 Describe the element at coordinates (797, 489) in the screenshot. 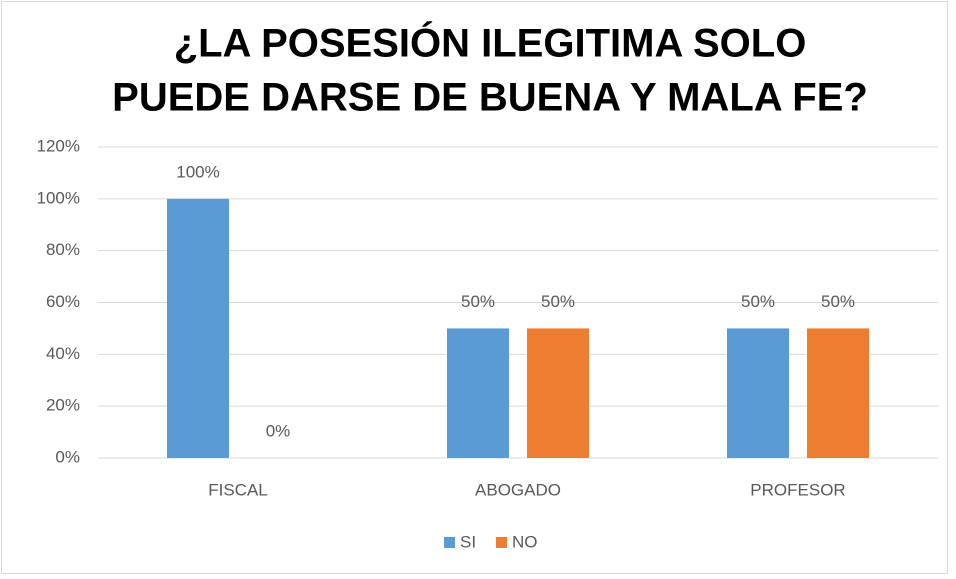

I see `x-tick-label: PROFESOR` at that location.